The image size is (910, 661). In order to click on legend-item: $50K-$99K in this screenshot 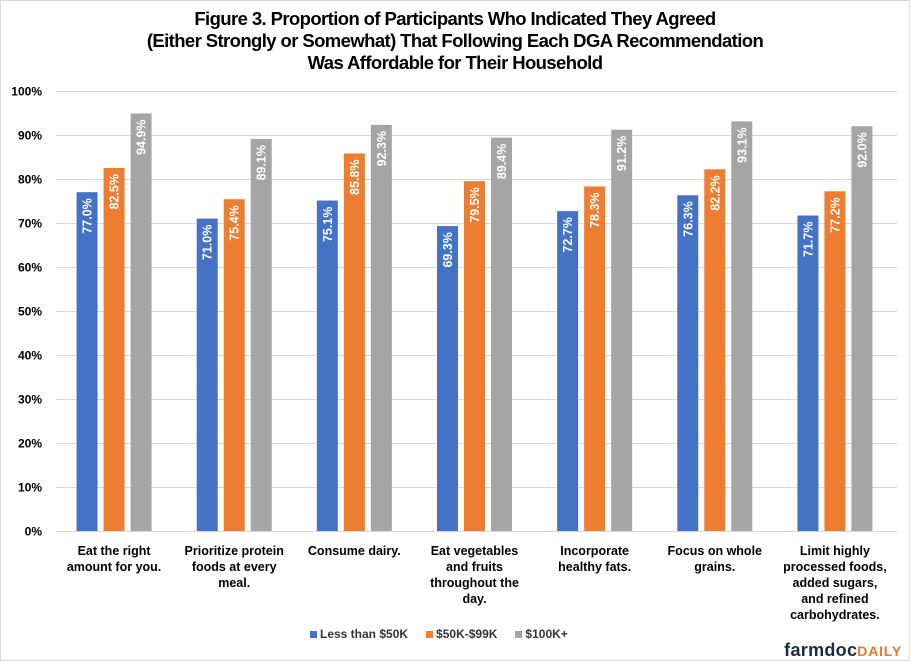, I will do `click(461, 634)`.